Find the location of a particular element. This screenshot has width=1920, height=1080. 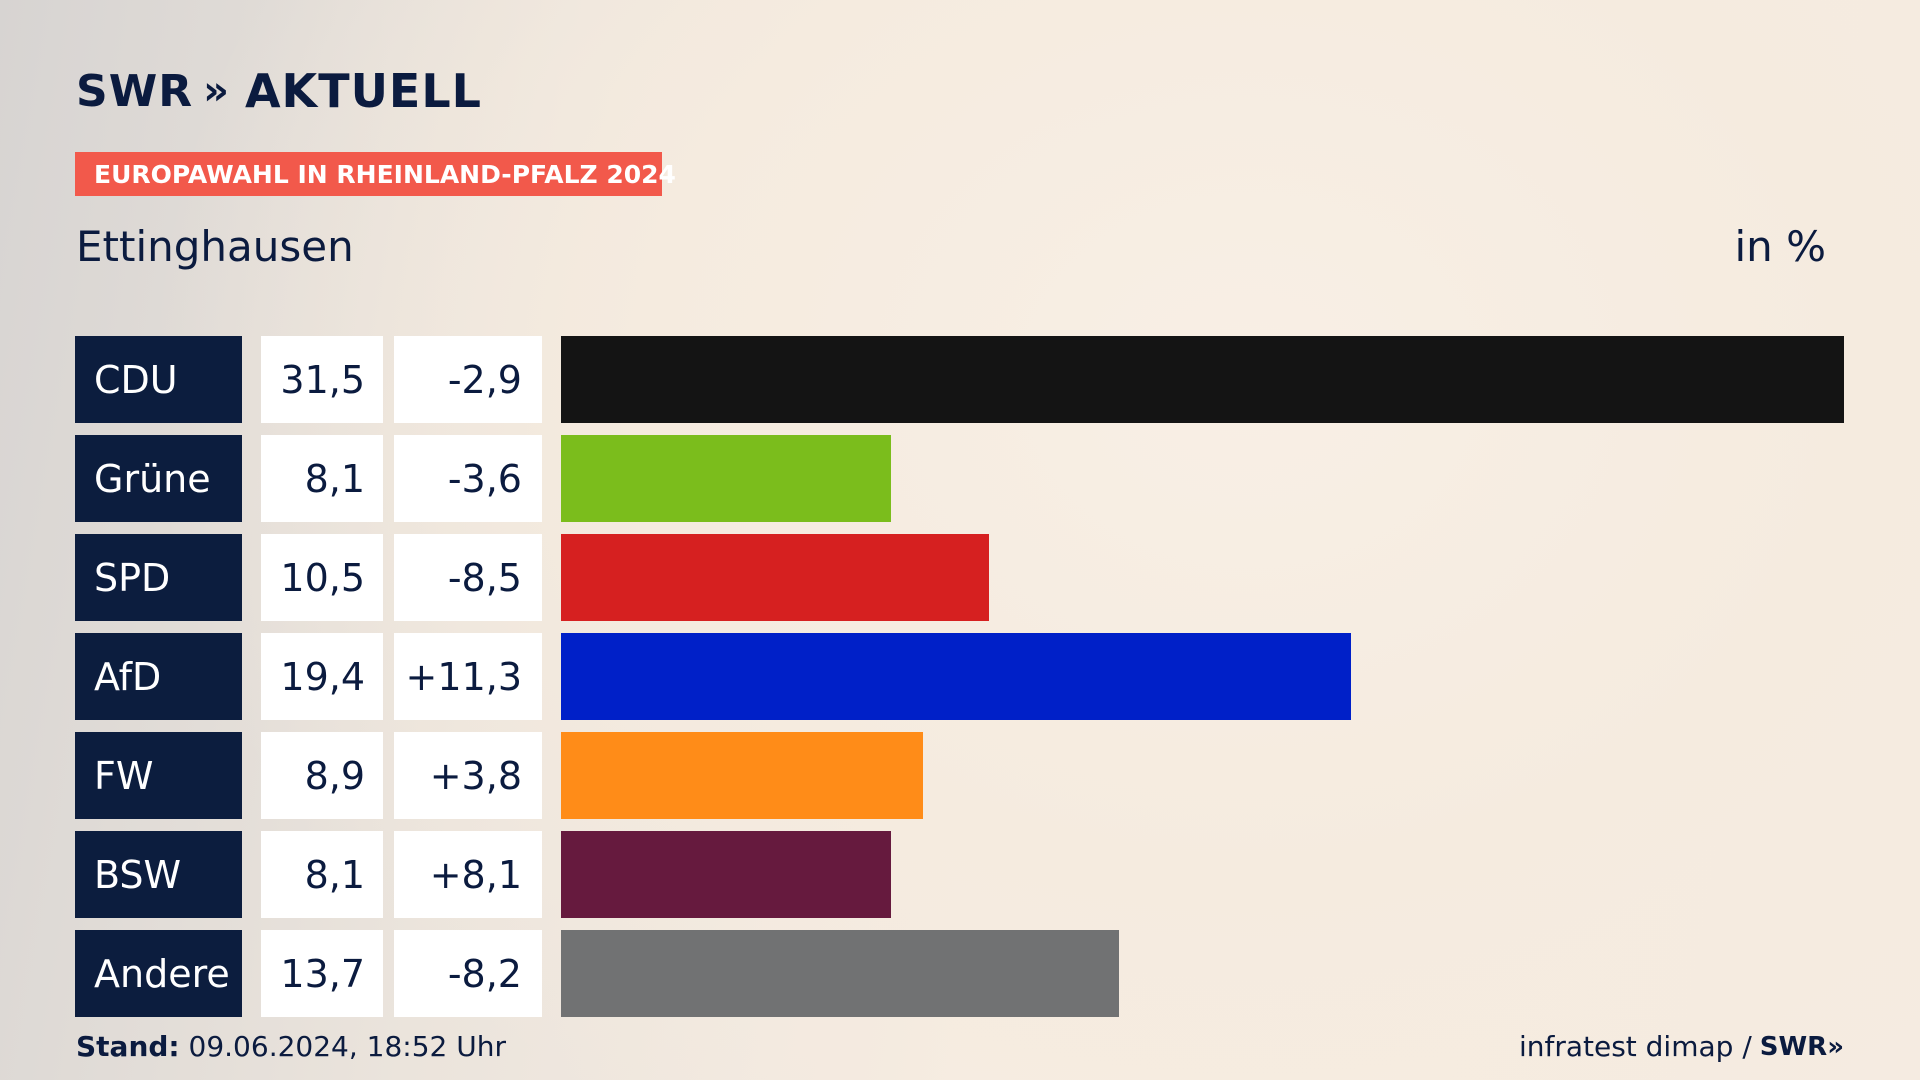

election-badge: EUROPAWAHL IN RHEINLAND-PFALZ 2024 is located at coordinates (375, 174).